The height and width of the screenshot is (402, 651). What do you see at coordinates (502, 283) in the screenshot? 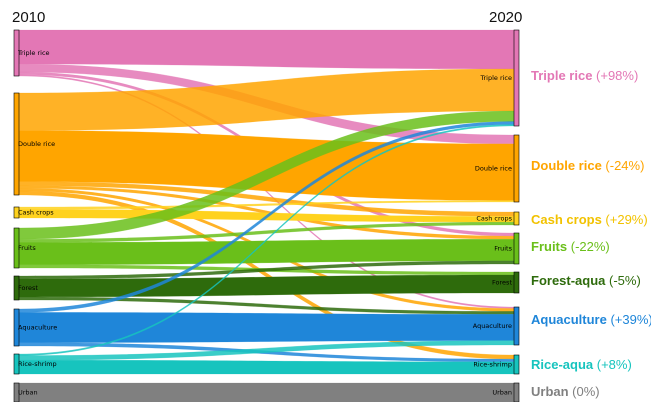
I see `right-node-label-forest: Forest` at bounding box center [502, 283].